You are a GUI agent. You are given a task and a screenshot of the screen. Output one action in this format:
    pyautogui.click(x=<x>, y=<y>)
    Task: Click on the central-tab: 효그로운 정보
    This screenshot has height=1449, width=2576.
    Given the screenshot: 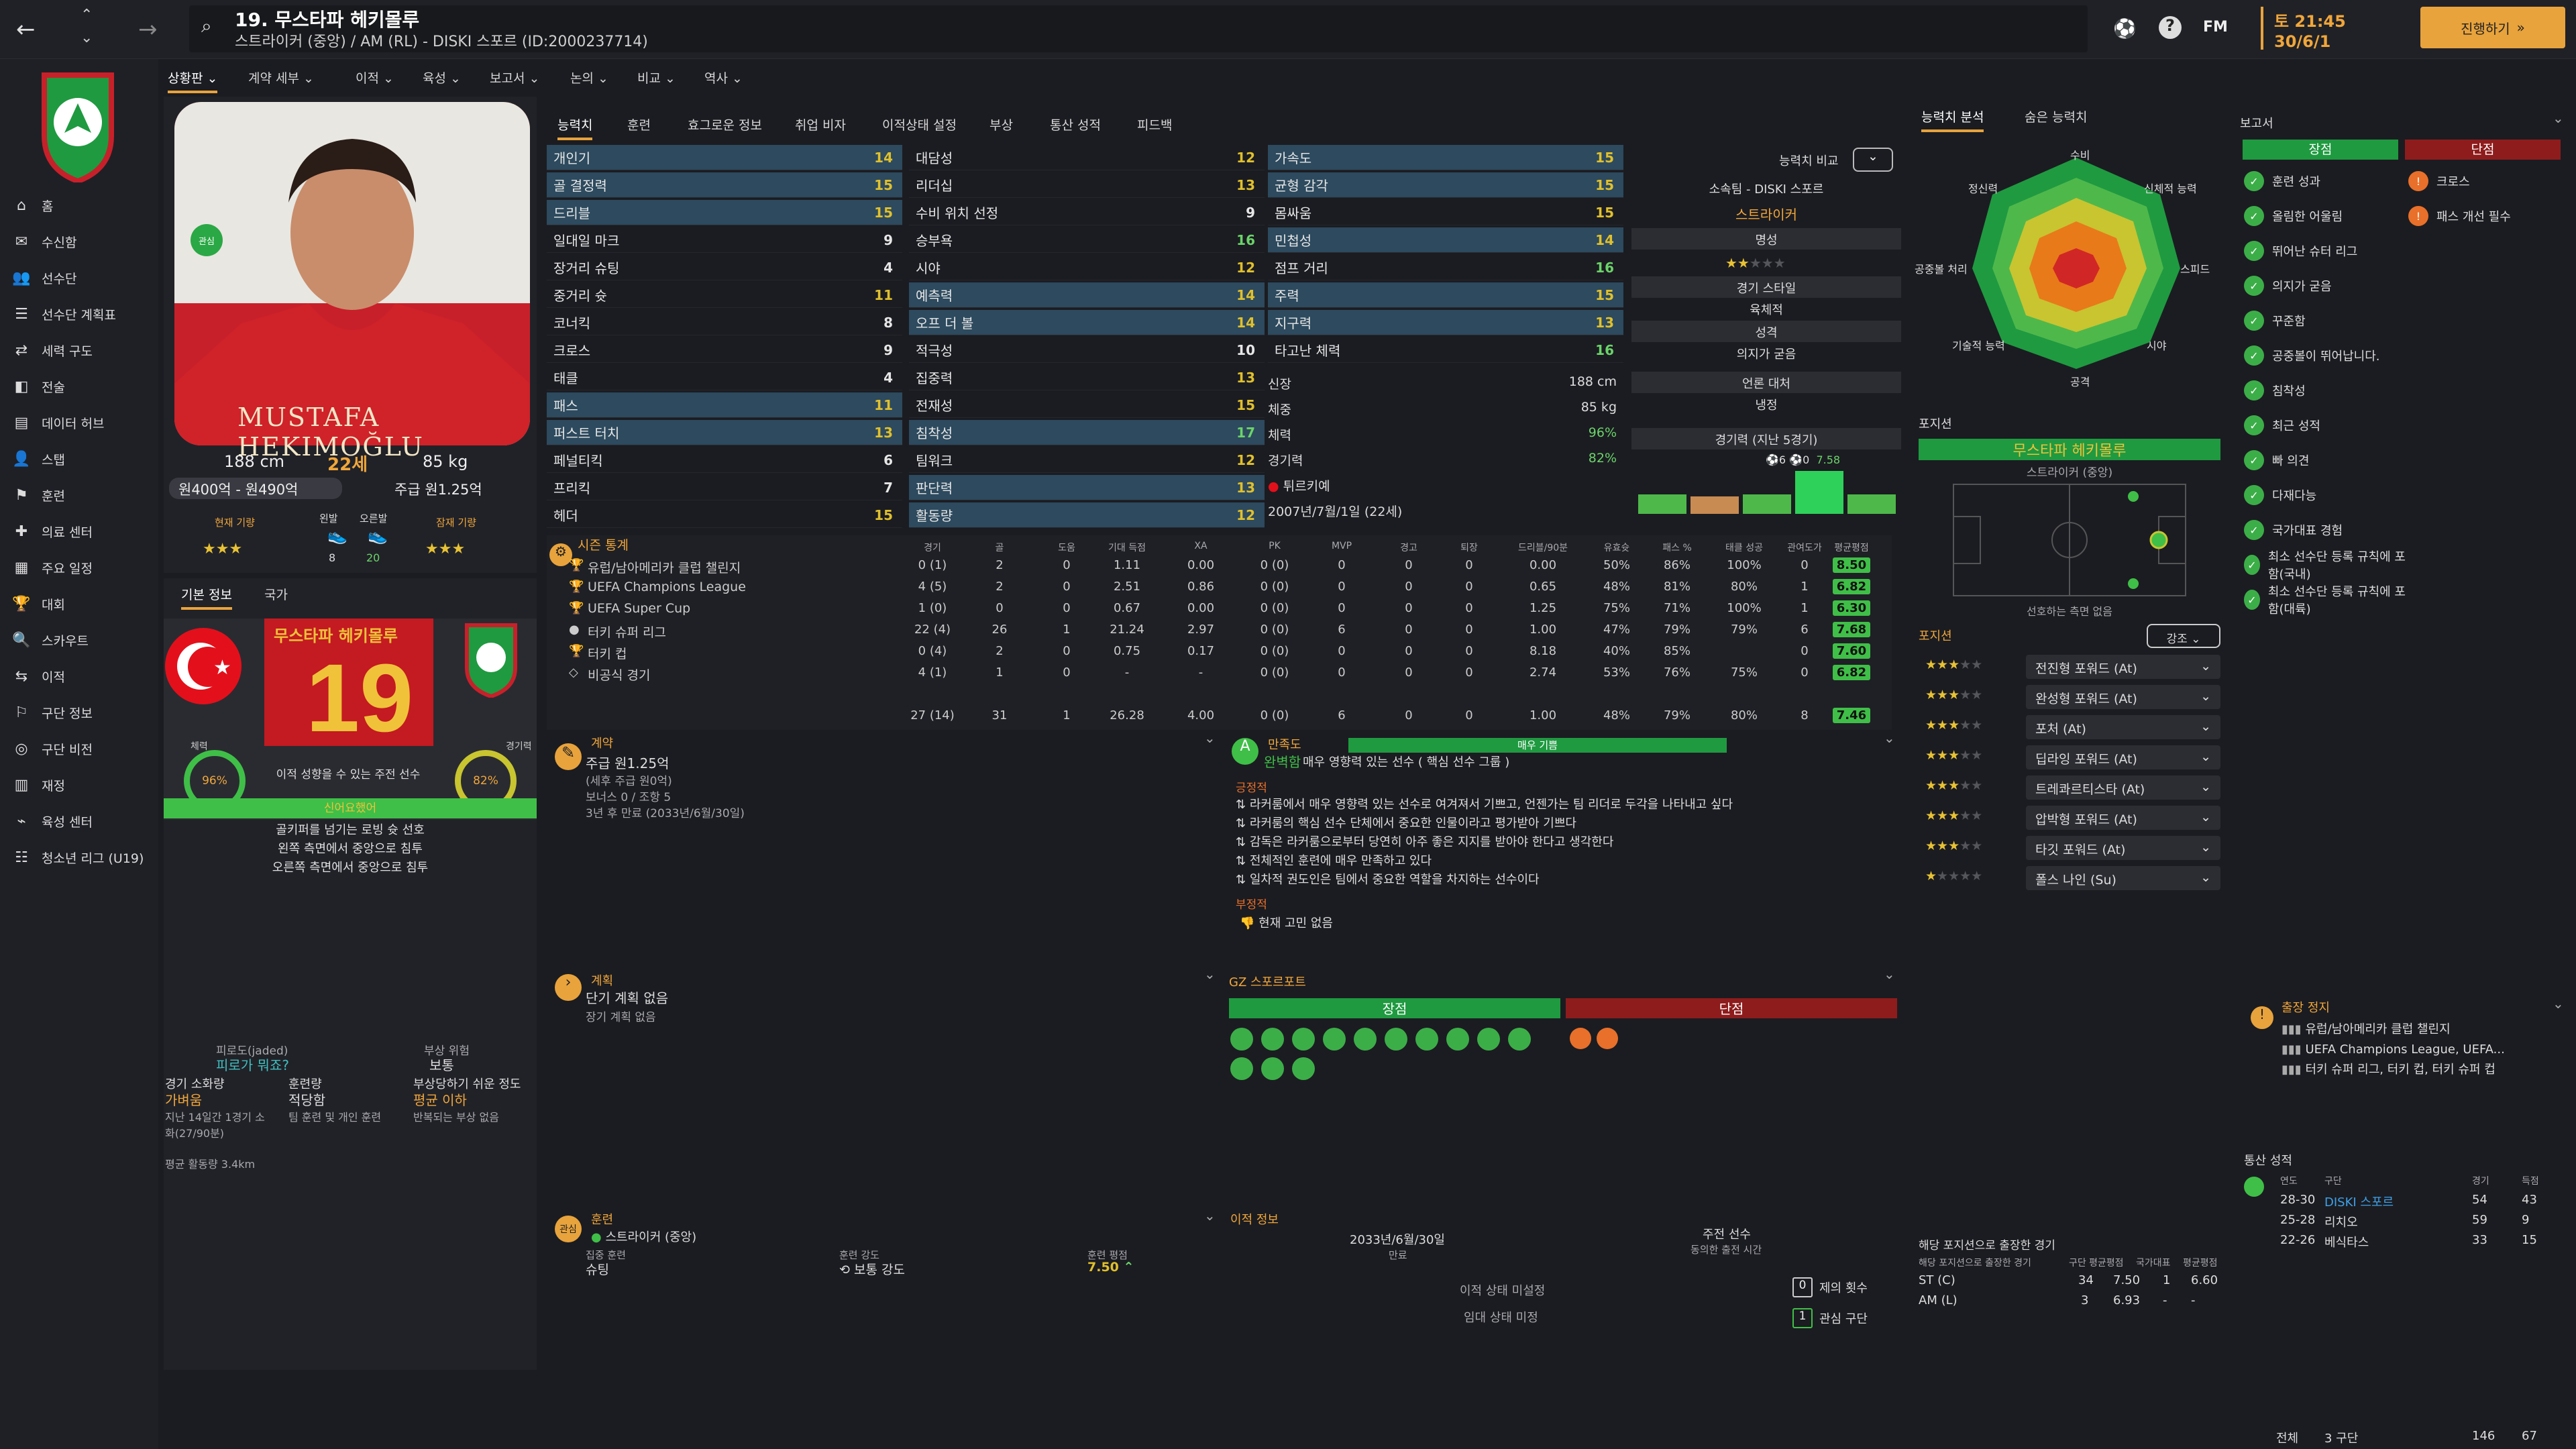 What is the action you would take?
    pyautogui.click(x=725, y=125)
    